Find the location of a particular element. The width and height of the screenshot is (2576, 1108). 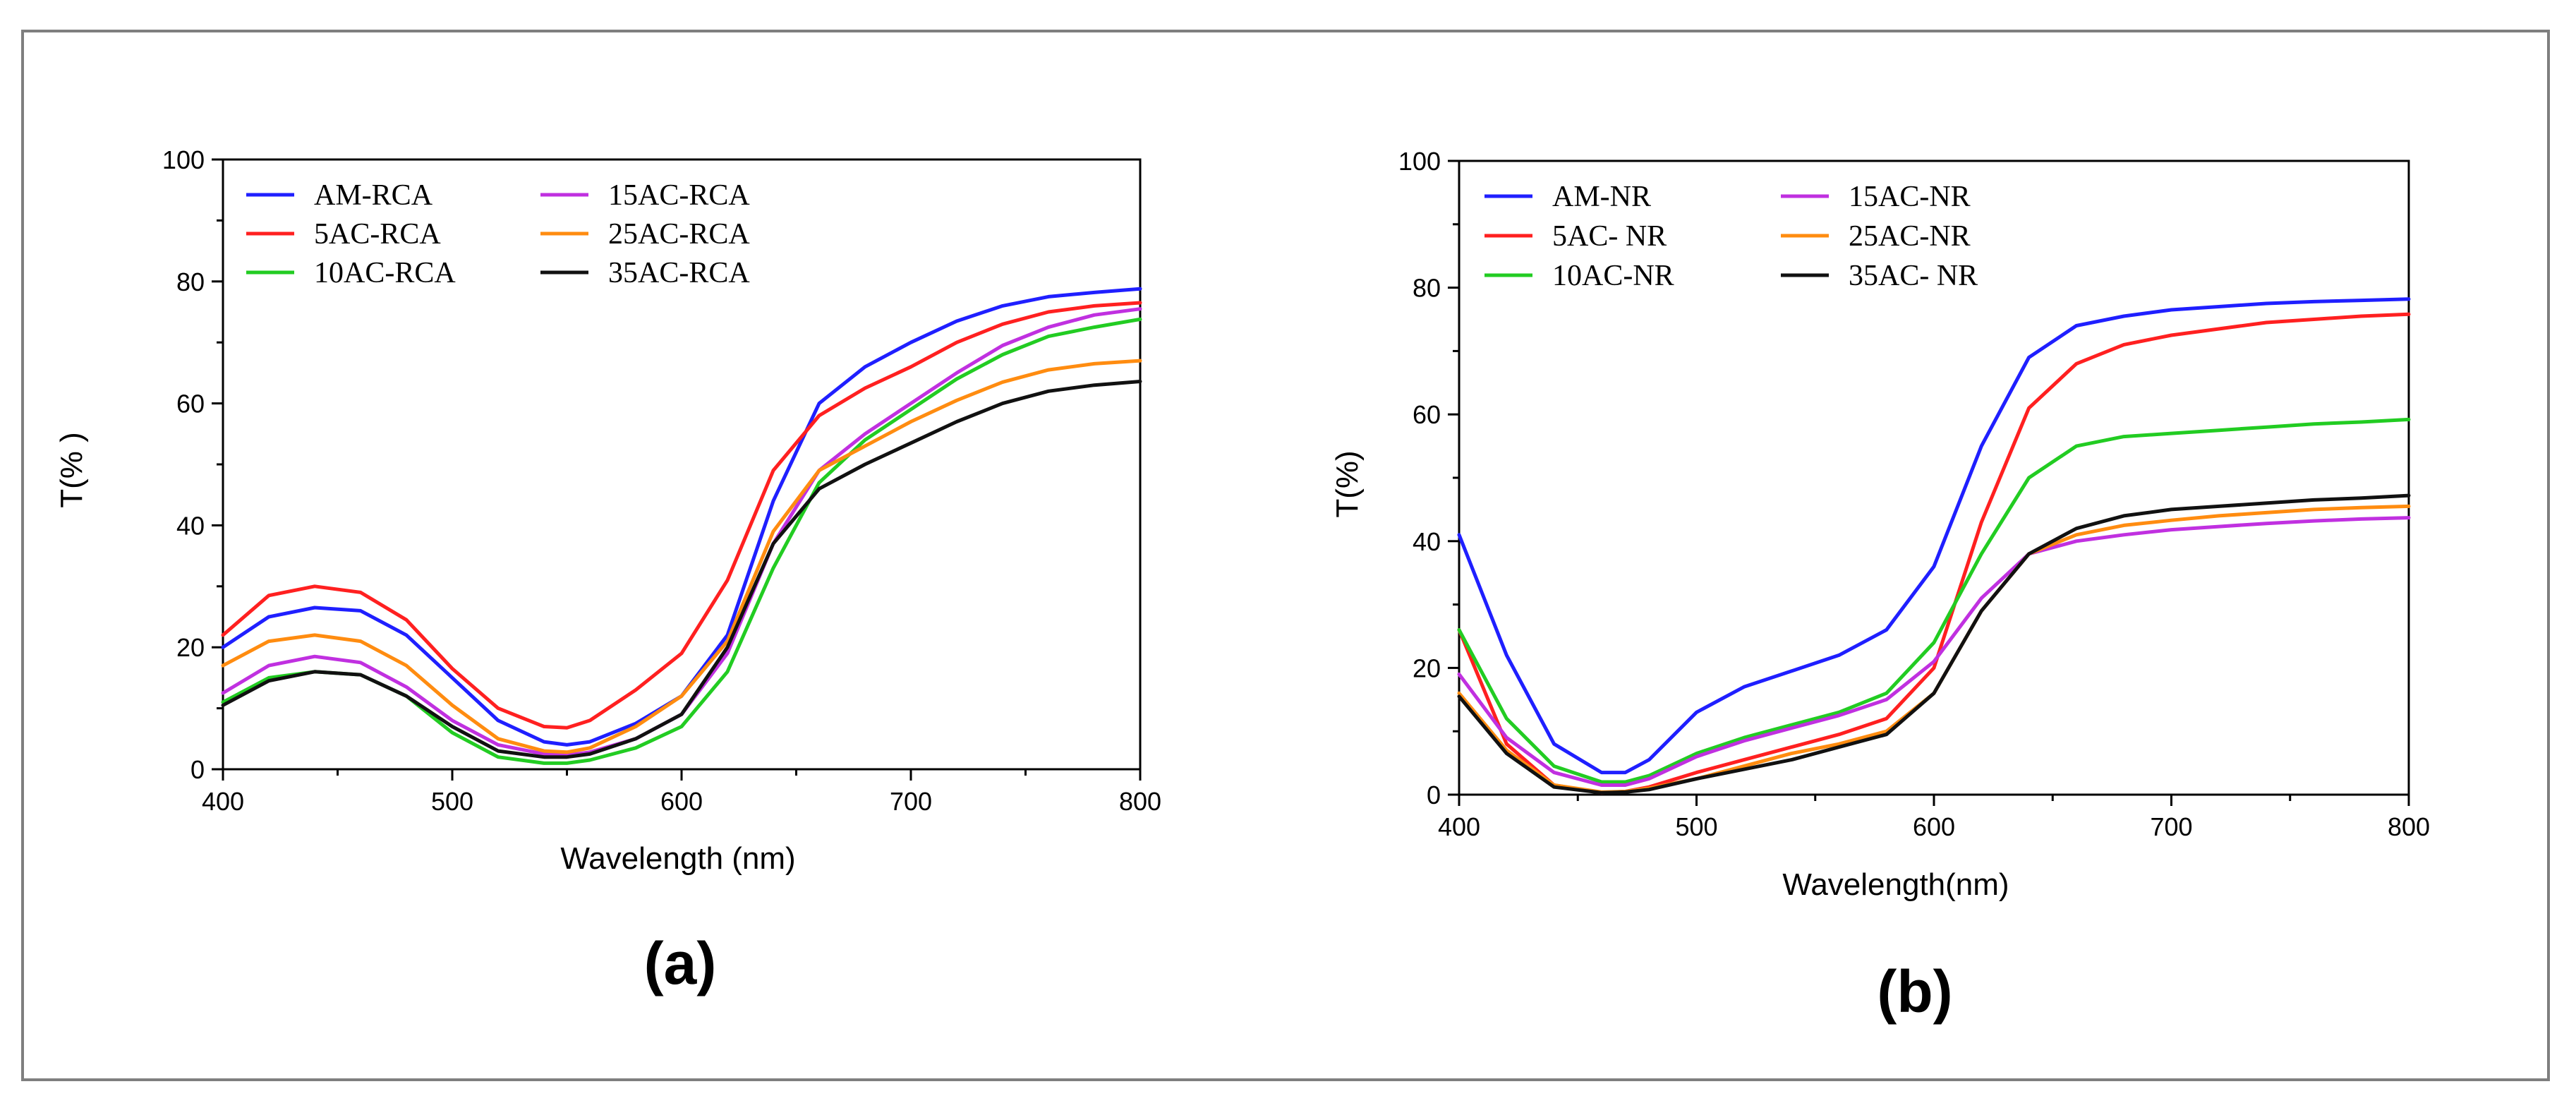

chart-b-x-tick-label: 700 is located at coordinates (2171, 826).